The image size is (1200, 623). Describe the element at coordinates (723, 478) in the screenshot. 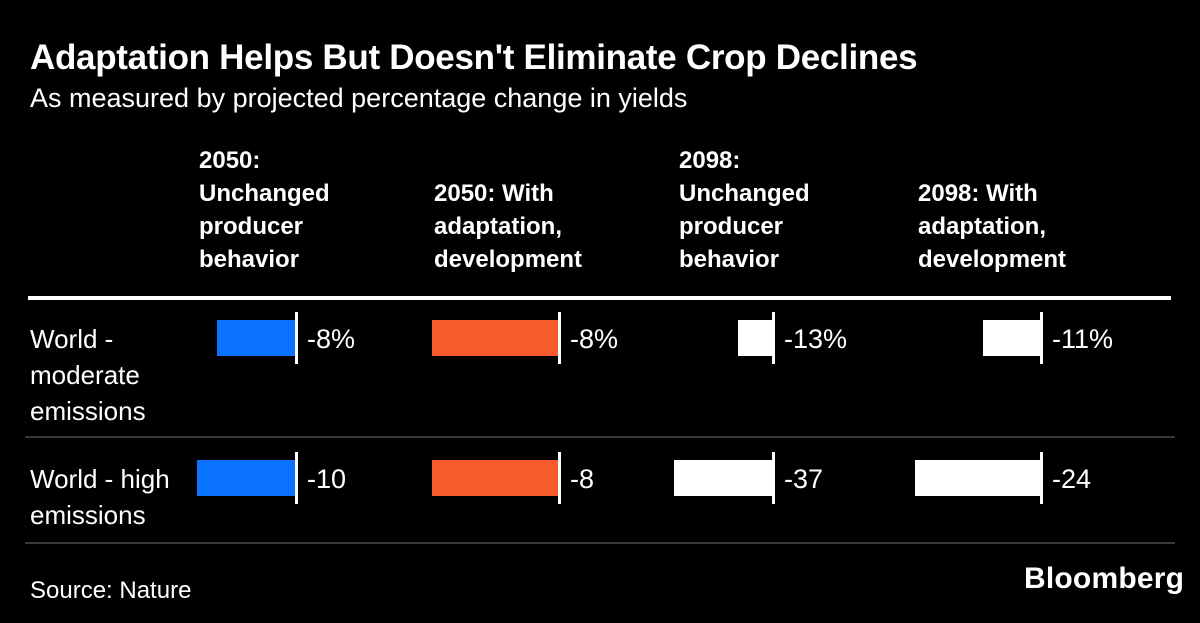

I see `bar-row2-col3` at that location.